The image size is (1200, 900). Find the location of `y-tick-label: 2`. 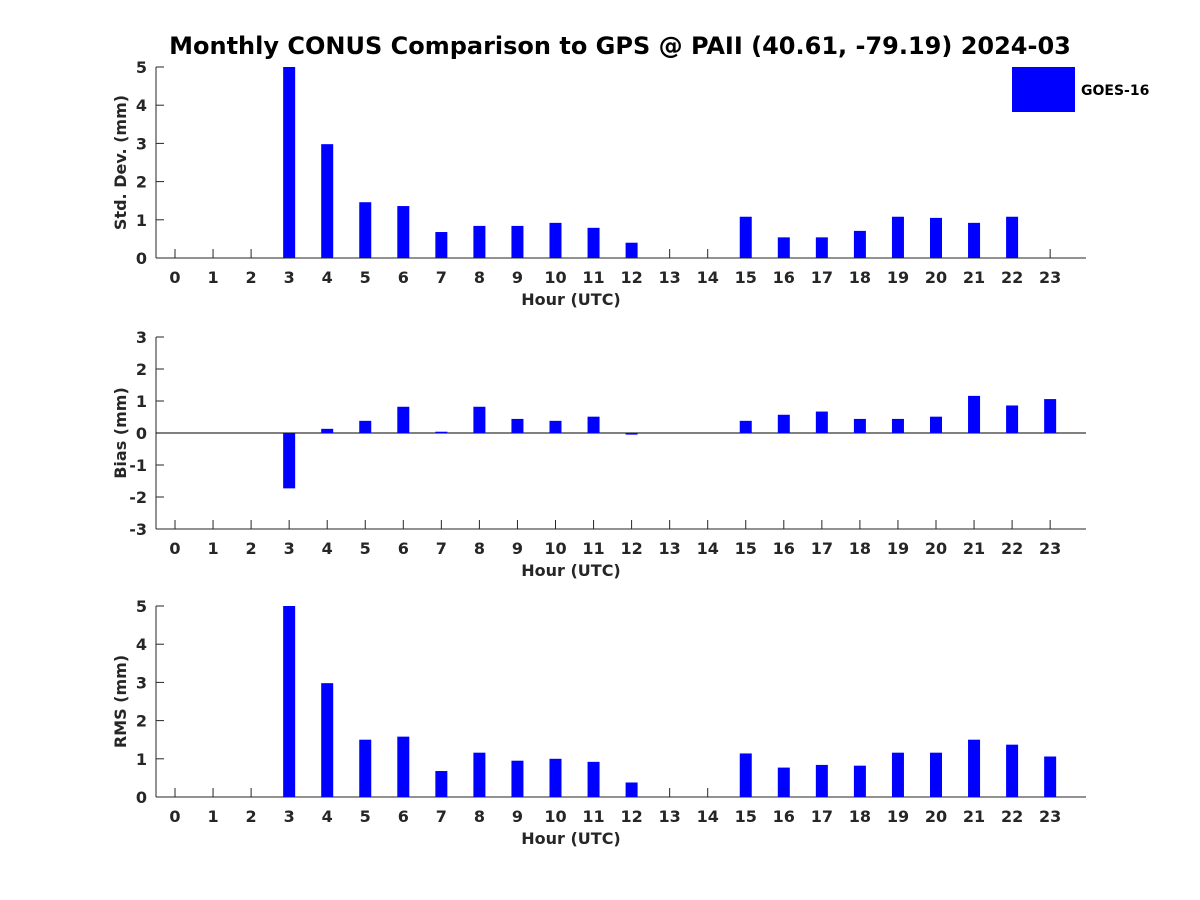

y-tick-label: 2 is located at coordinates (141, 721).